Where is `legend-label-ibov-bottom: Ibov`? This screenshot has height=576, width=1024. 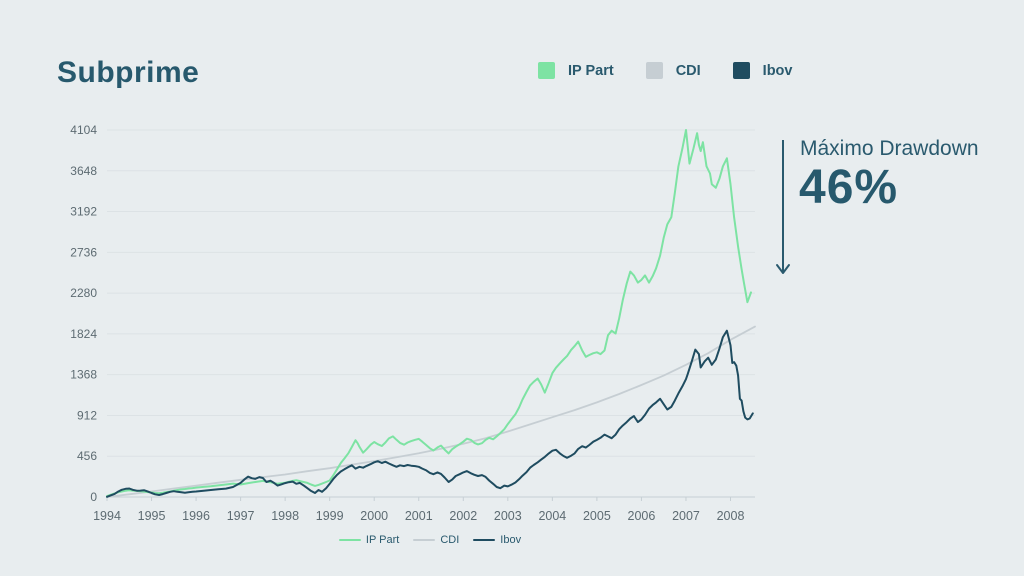
legend-label-ibov-bottom: Ibov is located at coordinates (511, 540).